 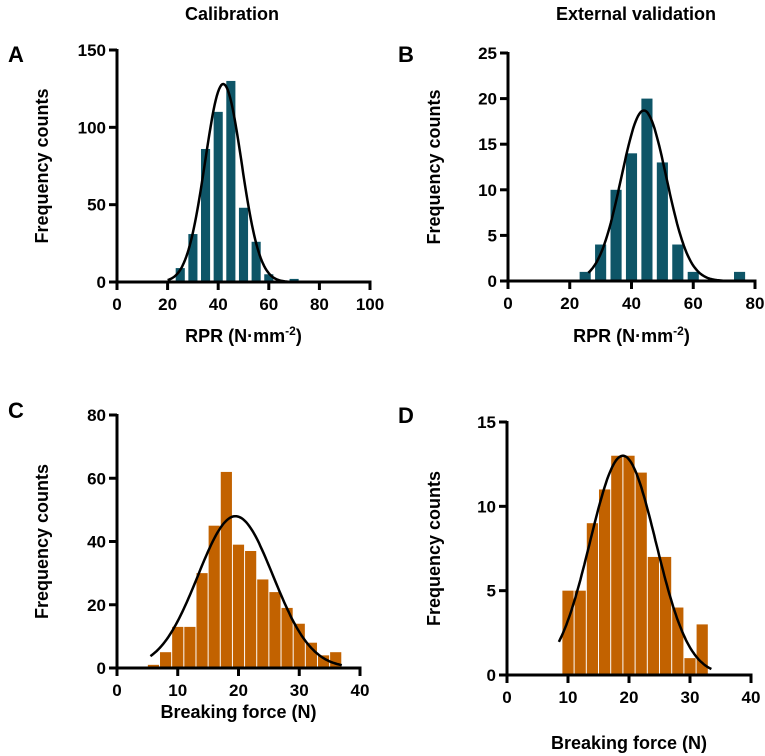 I want to click on column-title-external-validation: External validation, so click(x=636, y=14).